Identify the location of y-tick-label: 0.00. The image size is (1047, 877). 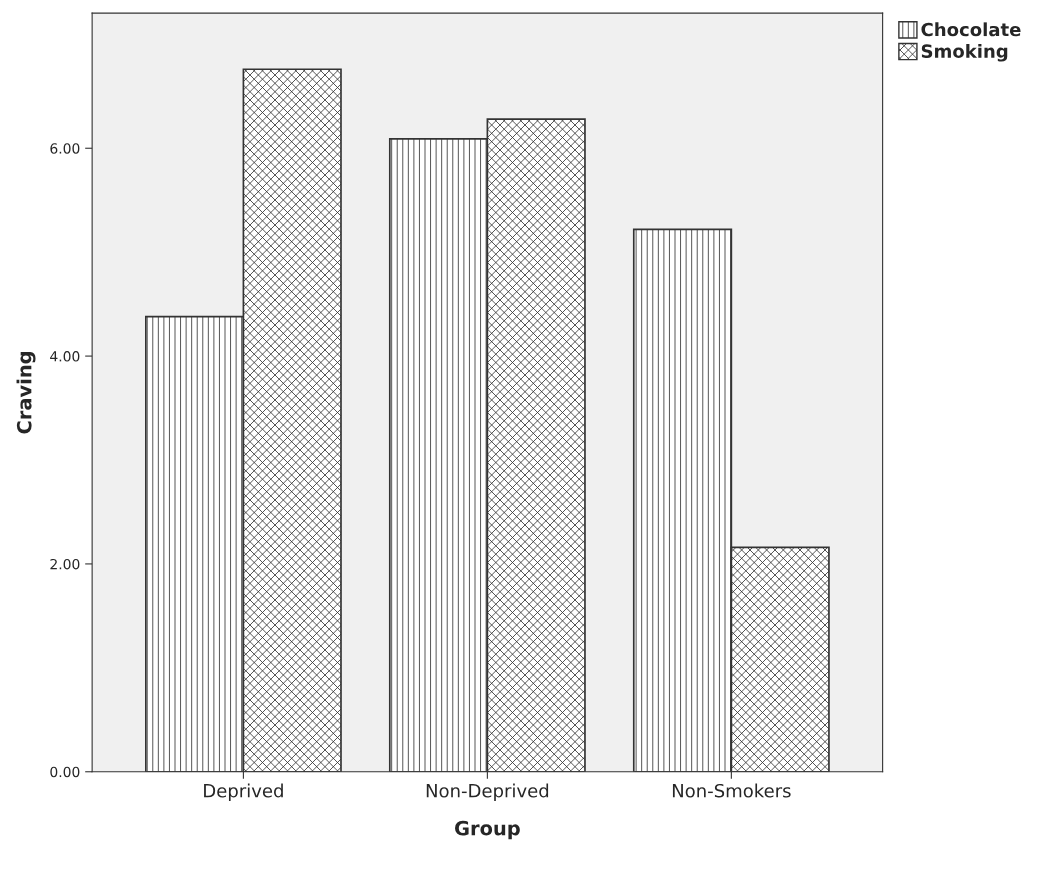
(65, 772).